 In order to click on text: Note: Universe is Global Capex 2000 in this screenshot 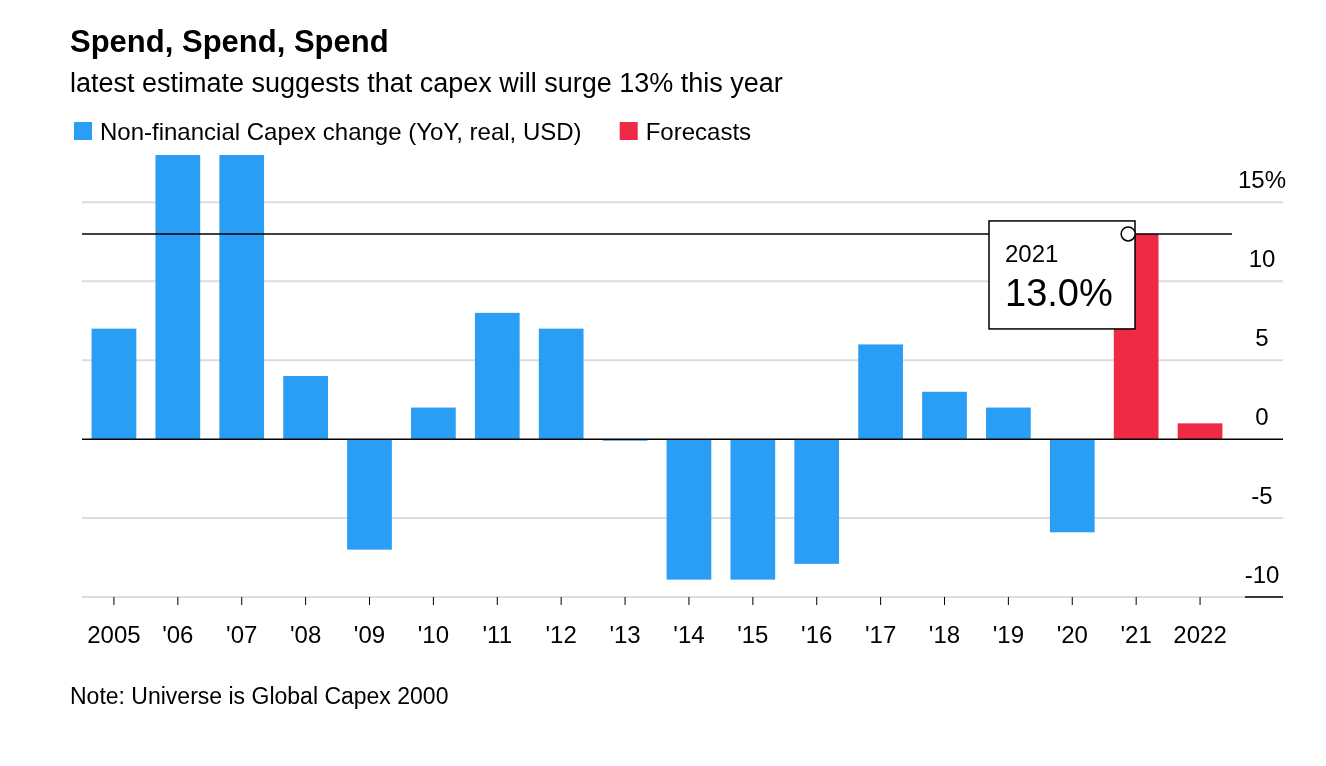, I will do `click(259, 696)`.